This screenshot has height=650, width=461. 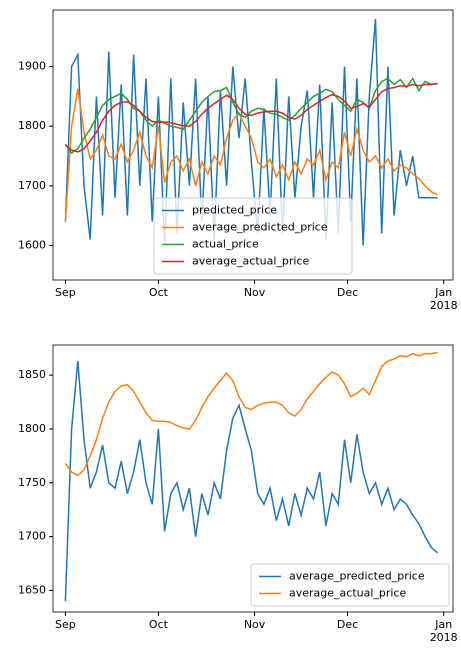 I want to click on legend-label: predicted_price, so click(x=234, y=210).